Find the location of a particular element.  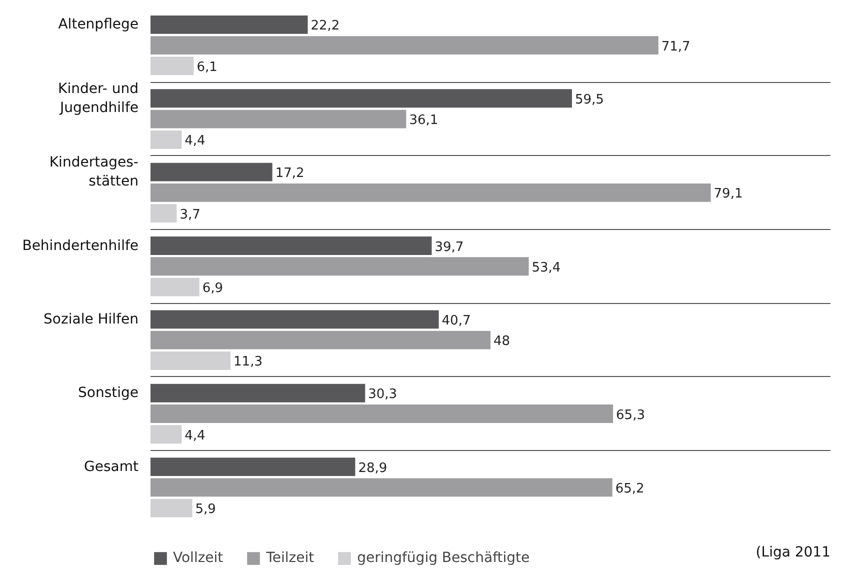

data-label: 39,7 is located at coordinates (449, 247).